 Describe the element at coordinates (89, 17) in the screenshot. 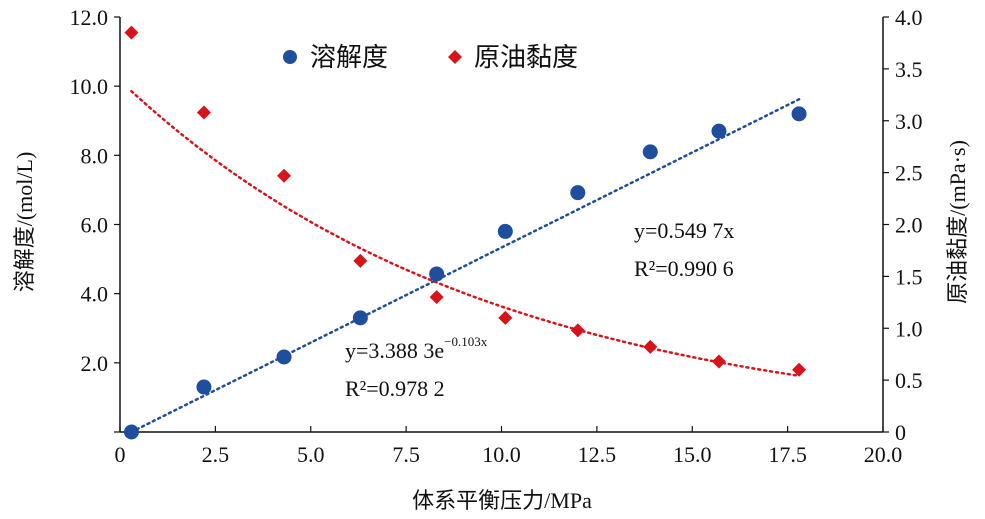

I see `y-left-tick-label: 12.0` at that location.